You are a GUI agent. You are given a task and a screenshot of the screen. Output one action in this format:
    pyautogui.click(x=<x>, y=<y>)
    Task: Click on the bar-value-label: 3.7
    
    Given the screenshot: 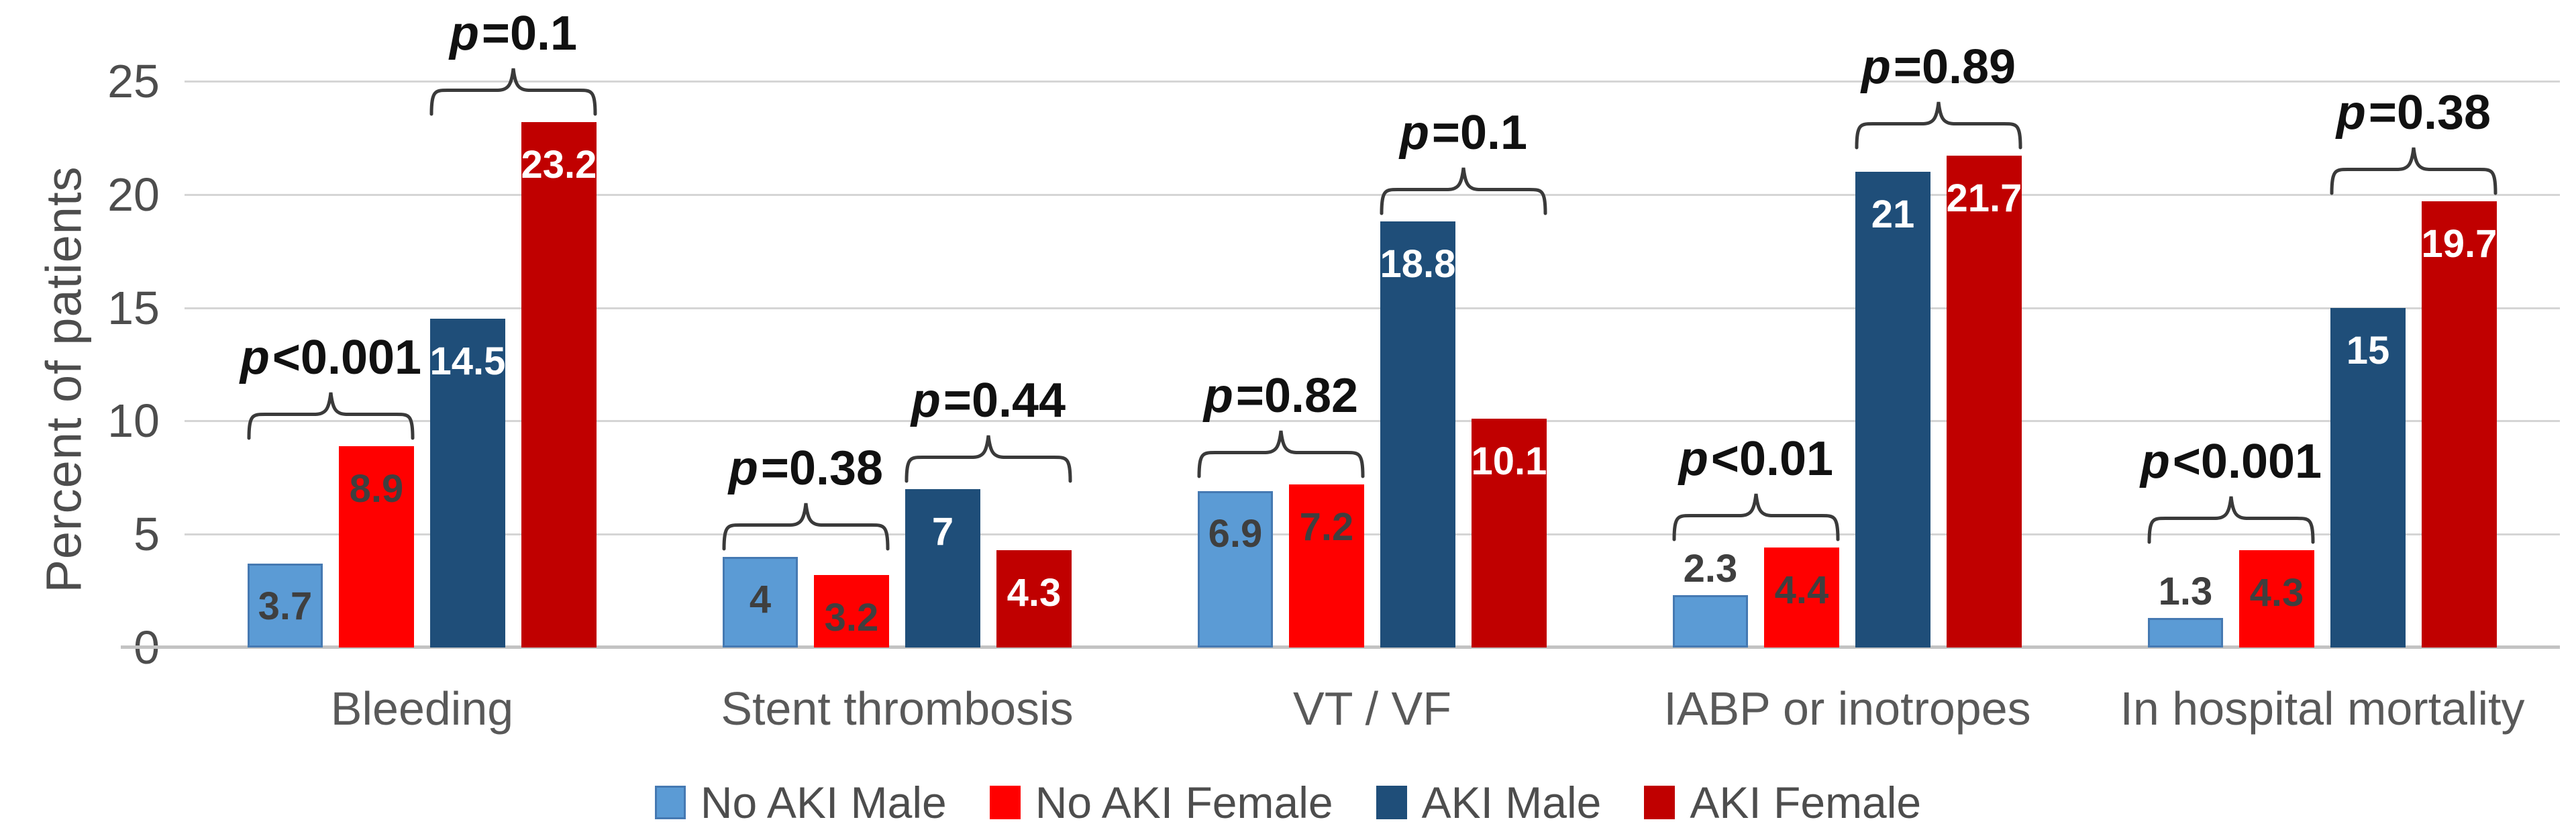 What is the action you would take?
    pyautogui.click(x=285, y=607)
    